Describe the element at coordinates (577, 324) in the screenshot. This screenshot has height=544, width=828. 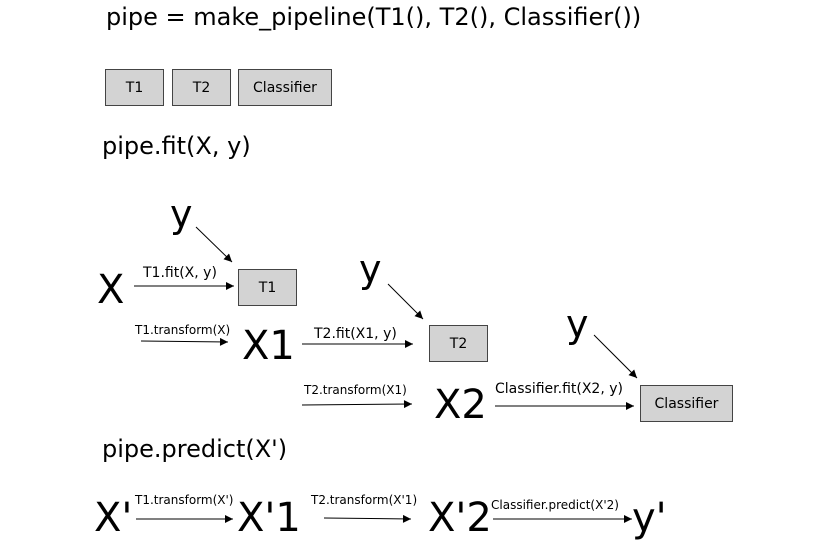
I see `fit-y-label-3: y` at that location.